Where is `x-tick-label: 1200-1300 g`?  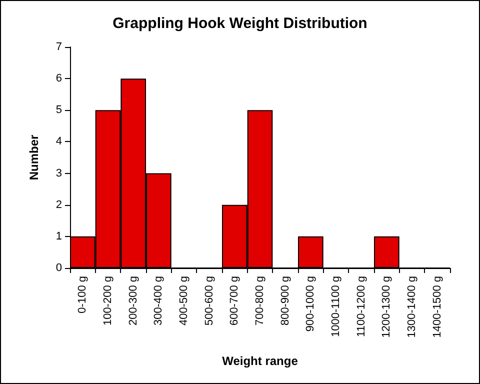 x-tick-label: 1200-1300 g is located at coordinates (386, 307).